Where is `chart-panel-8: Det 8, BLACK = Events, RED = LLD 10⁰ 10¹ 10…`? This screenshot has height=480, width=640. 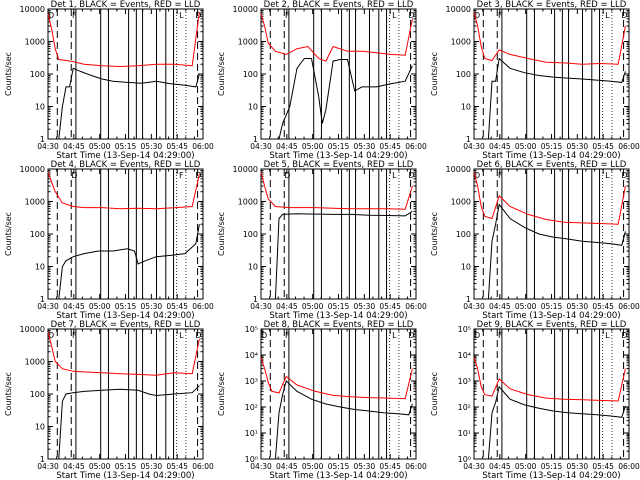 chart-panel-8: Det 8, BLACK = Events, RED = LLD 10⁰ 10¹ 10… is located at coordinates (322, 400).